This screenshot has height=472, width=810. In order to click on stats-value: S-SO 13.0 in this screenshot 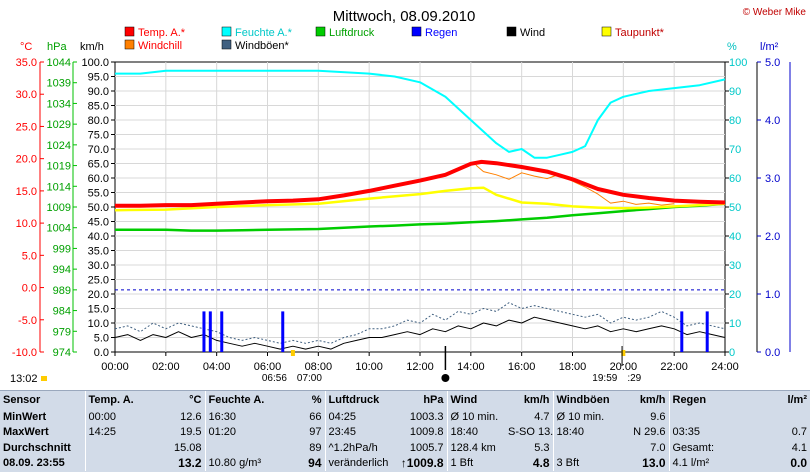, I will do `click(530, 432)`.